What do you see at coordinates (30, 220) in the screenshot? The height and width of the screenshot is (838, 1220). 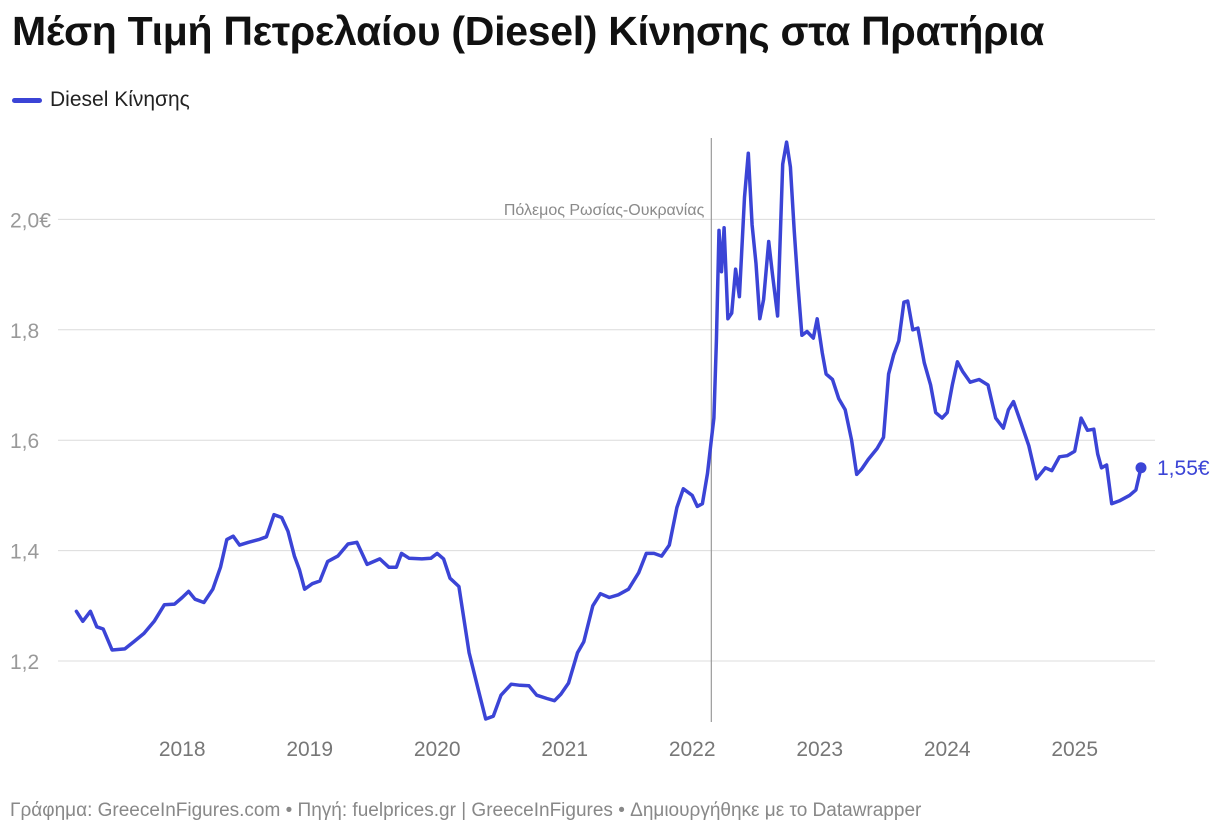 I see `y-tick-label-4: 2,0€` at bounding box center [30, 220].